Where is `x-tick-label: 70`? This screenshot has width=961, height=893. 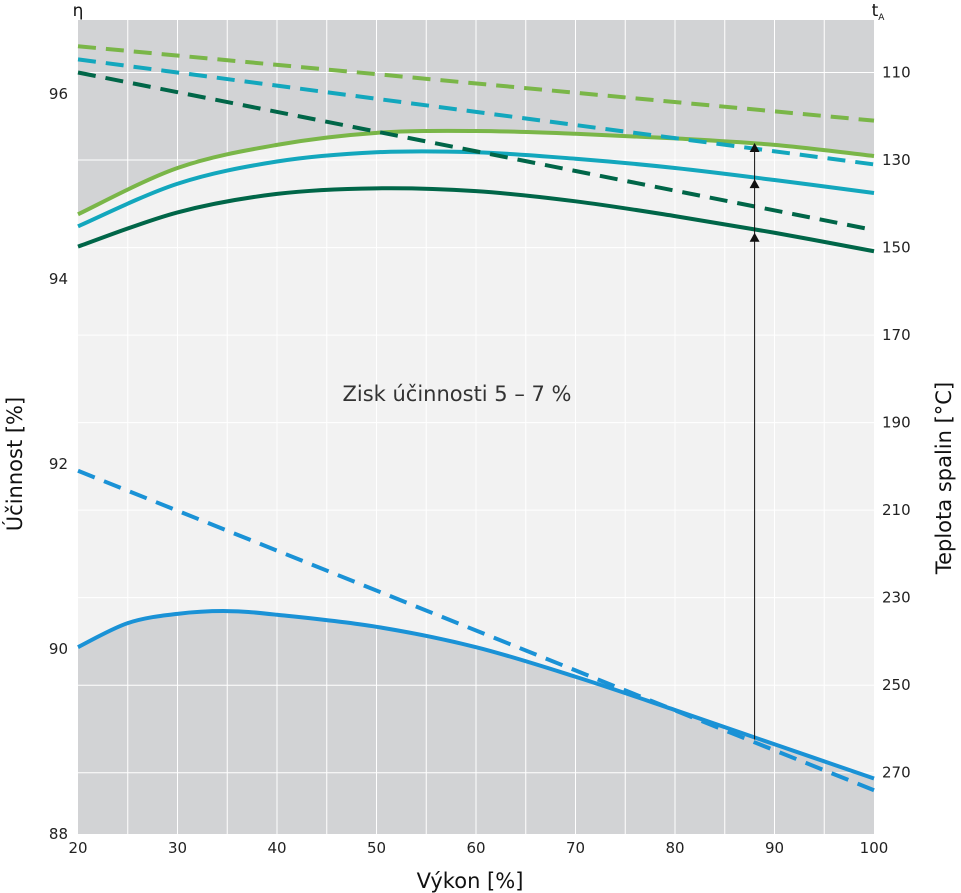
x-tick-label: 70 is located at coordinates (575, 848).